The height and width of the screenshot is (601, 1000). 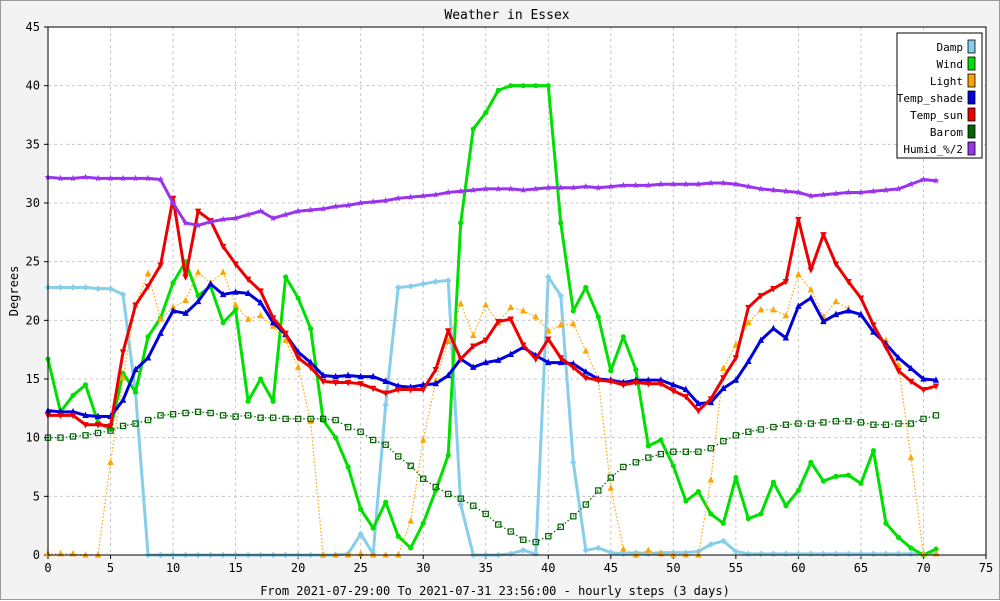 I want to click on legend-label: Humid_%/2, so click(x=933, y=149).